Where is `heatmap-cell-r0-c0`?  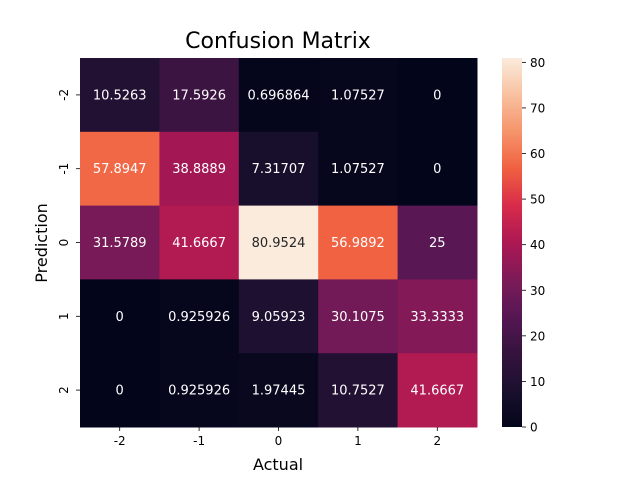
heatmap-cell-r0-c0 is located at coordinates (120, 95).